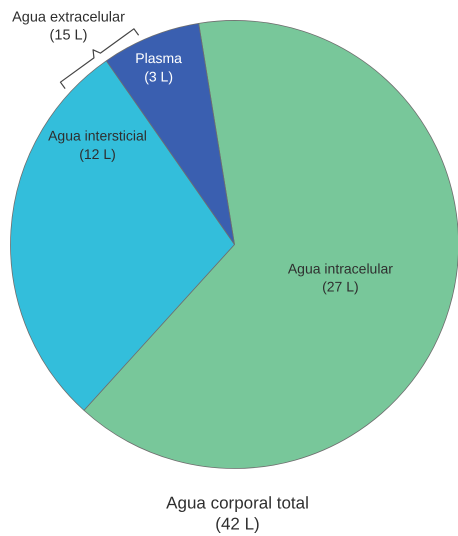  Describe the element at coordinates (340, 286) in the screenshot. I see `data-label: (27 L)` at that location.